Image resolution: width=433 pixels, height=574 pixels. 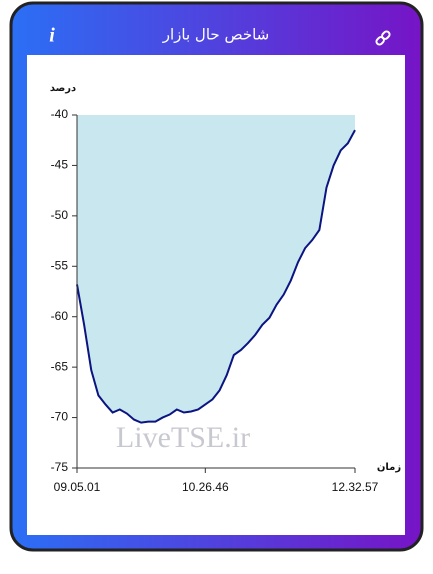 I want to click on y-tick-label: -55, so click(x=60, y=265).